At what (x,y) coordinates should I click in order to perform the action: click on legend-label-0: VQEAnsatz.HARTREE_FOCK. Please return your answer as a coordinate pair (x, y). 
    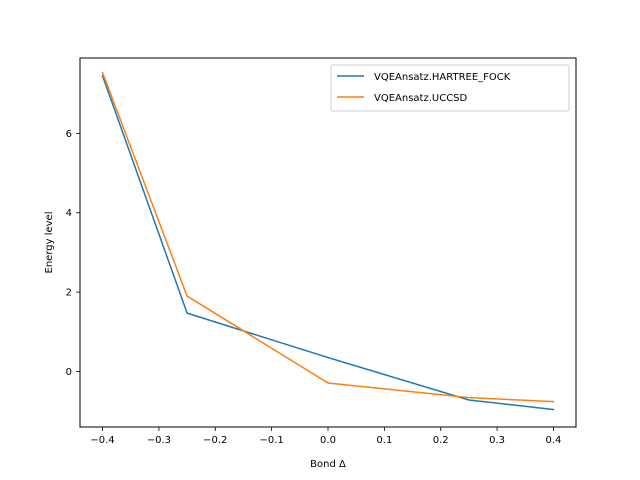
    Looking at the image, I should click on (442, 77).